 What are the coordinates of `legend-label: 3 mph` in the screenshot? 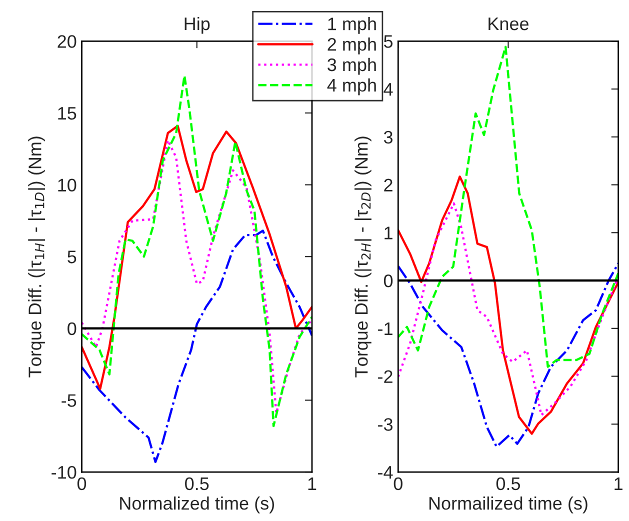 It's located at (352, 66).